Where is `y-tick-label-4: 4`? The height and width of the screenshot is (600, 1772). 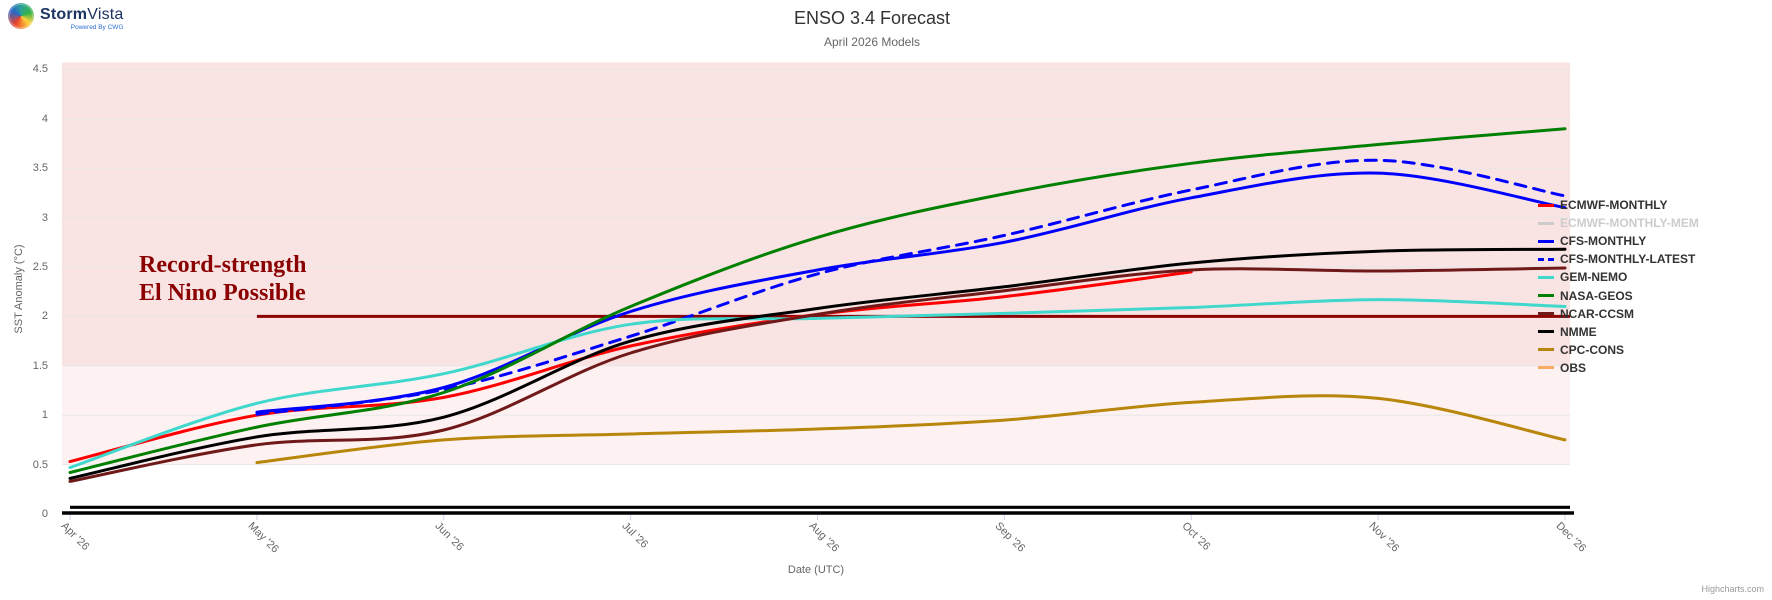 y-tick-label-4: 4 is located at coordinates (44, 118).